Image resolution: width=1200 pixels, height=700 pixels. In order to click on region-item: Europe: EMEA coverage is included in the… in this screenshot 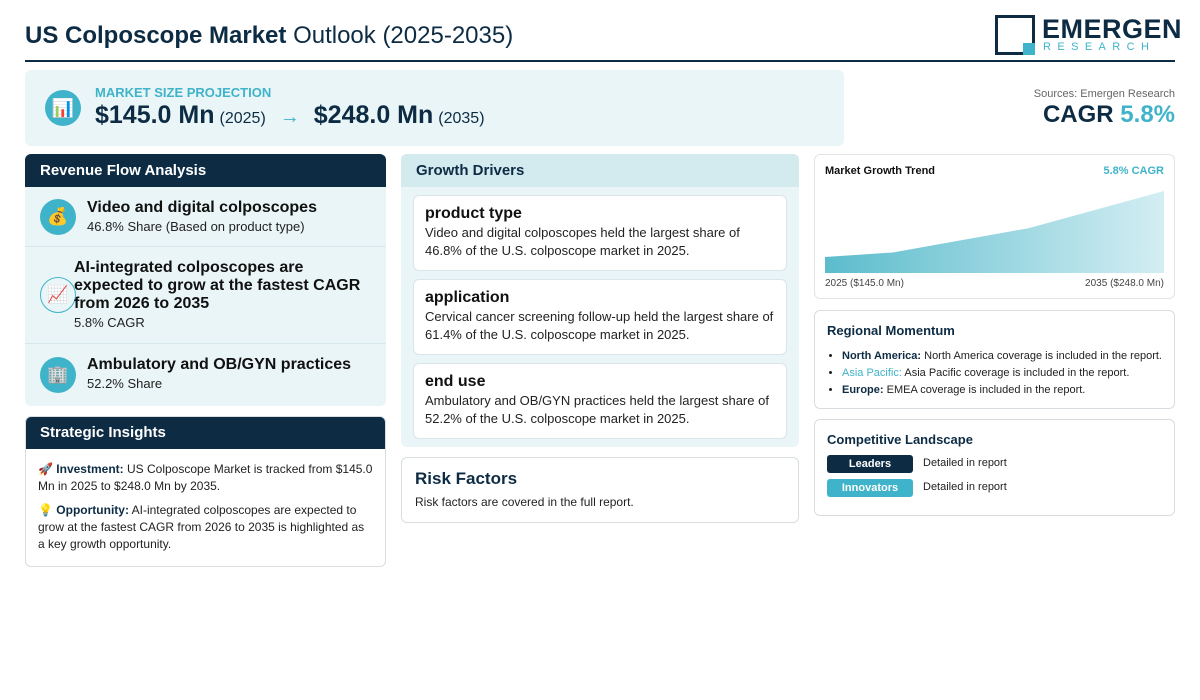, I will do `click(1002, 390)`.